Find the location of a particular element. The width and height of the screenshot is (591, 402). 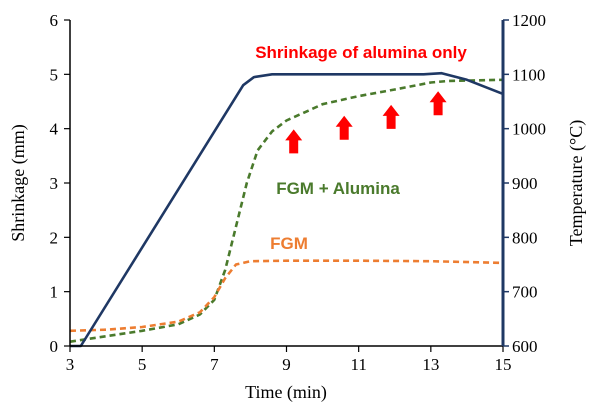

x-axis-title: Time (min) is located at coordinates (286, 392).